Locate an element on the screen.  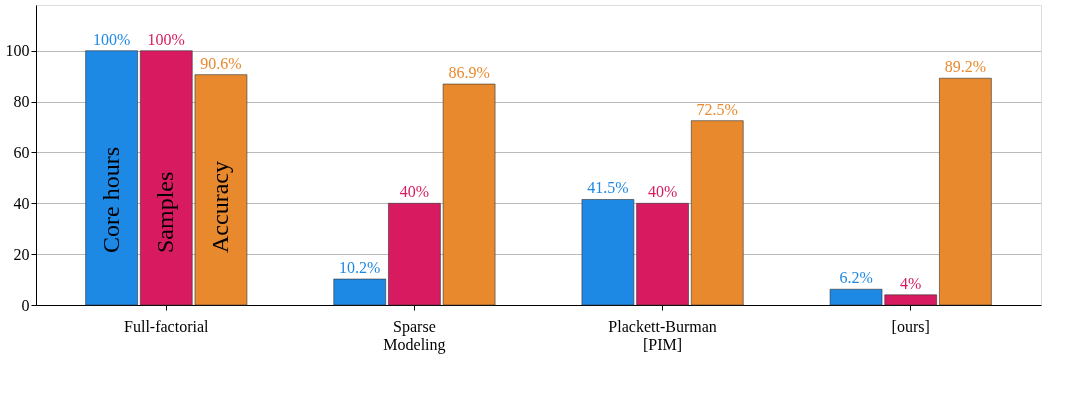
y-tick-label: 80 is located at coordinates (21, 102).